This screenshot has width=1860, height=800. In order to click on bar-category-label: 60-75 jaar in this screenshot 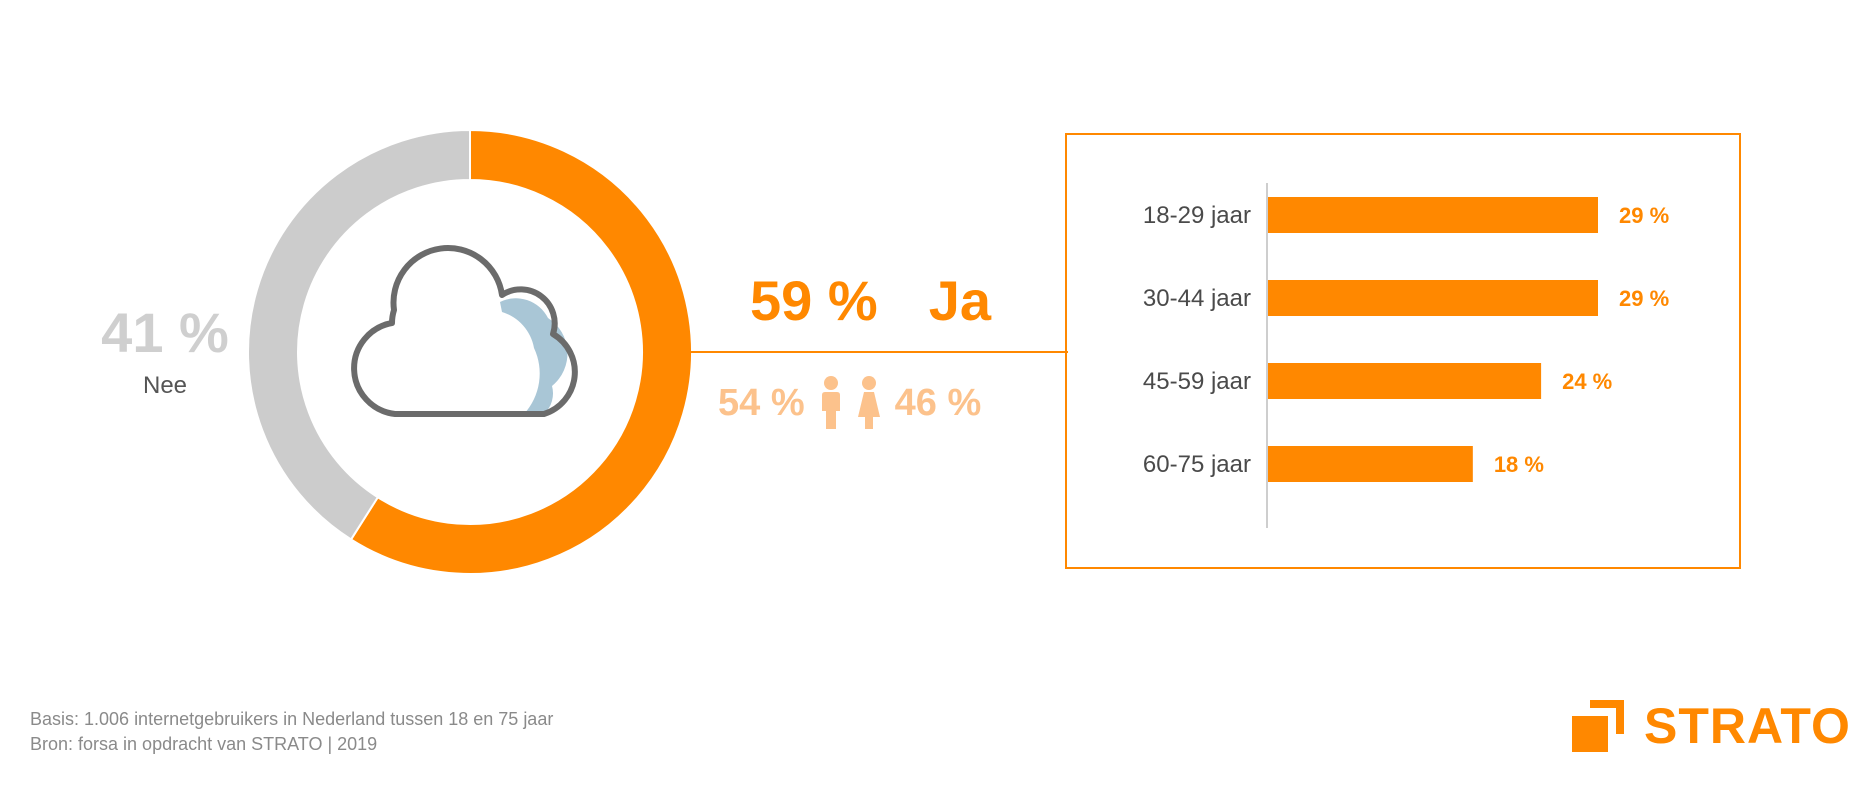, I will do `click(1197, 464)`.